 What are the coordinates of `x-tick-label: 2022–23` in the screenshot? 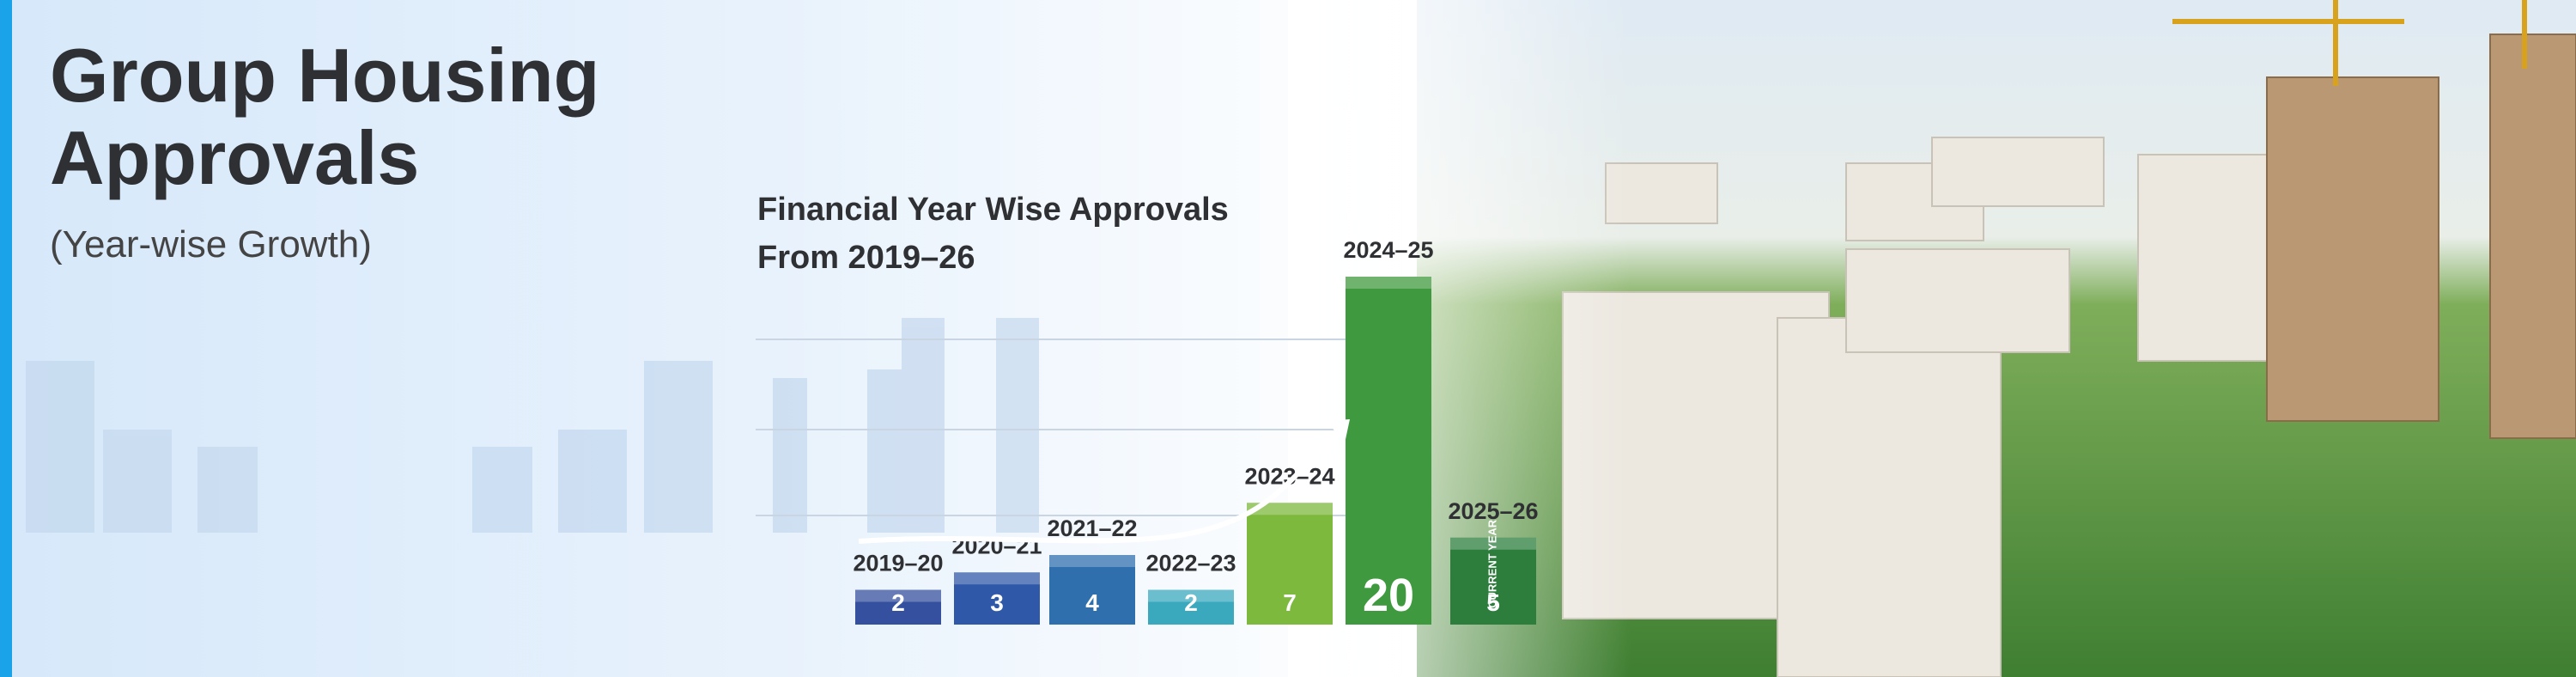 It's located at (1191, 563).